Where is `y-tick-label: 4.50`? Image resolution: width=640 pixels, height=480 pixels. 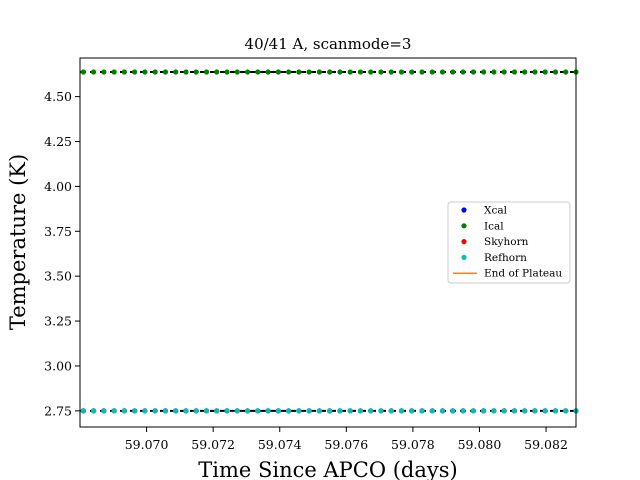 y-tick-label: 4.50 is located at coordinates (58, 96).